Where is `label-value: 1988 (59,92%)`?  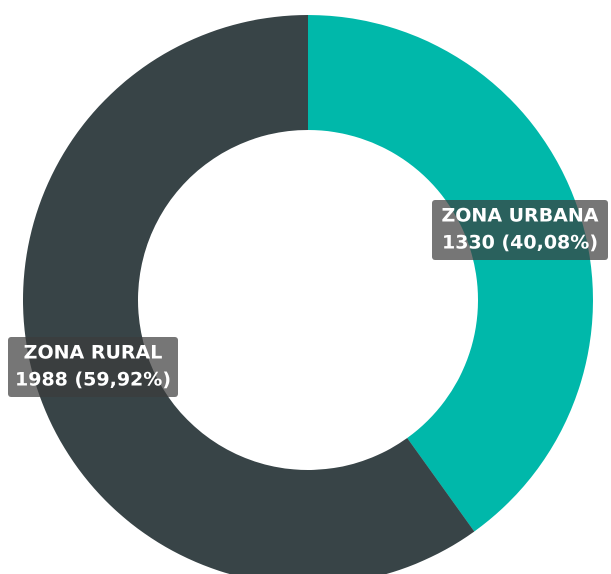
label-value: 1988 (59,92%) is located at coordinates (93, 380).